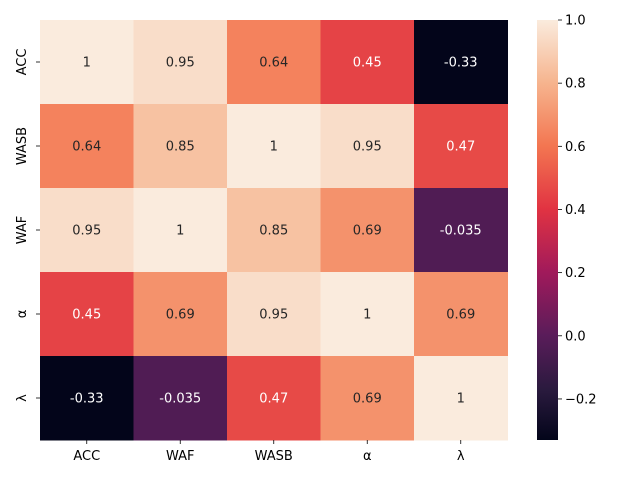  What do you see at coordinates (22, 314) in the screenshot?
I see `y-tick-label: α` at bounding box center [22, 314].